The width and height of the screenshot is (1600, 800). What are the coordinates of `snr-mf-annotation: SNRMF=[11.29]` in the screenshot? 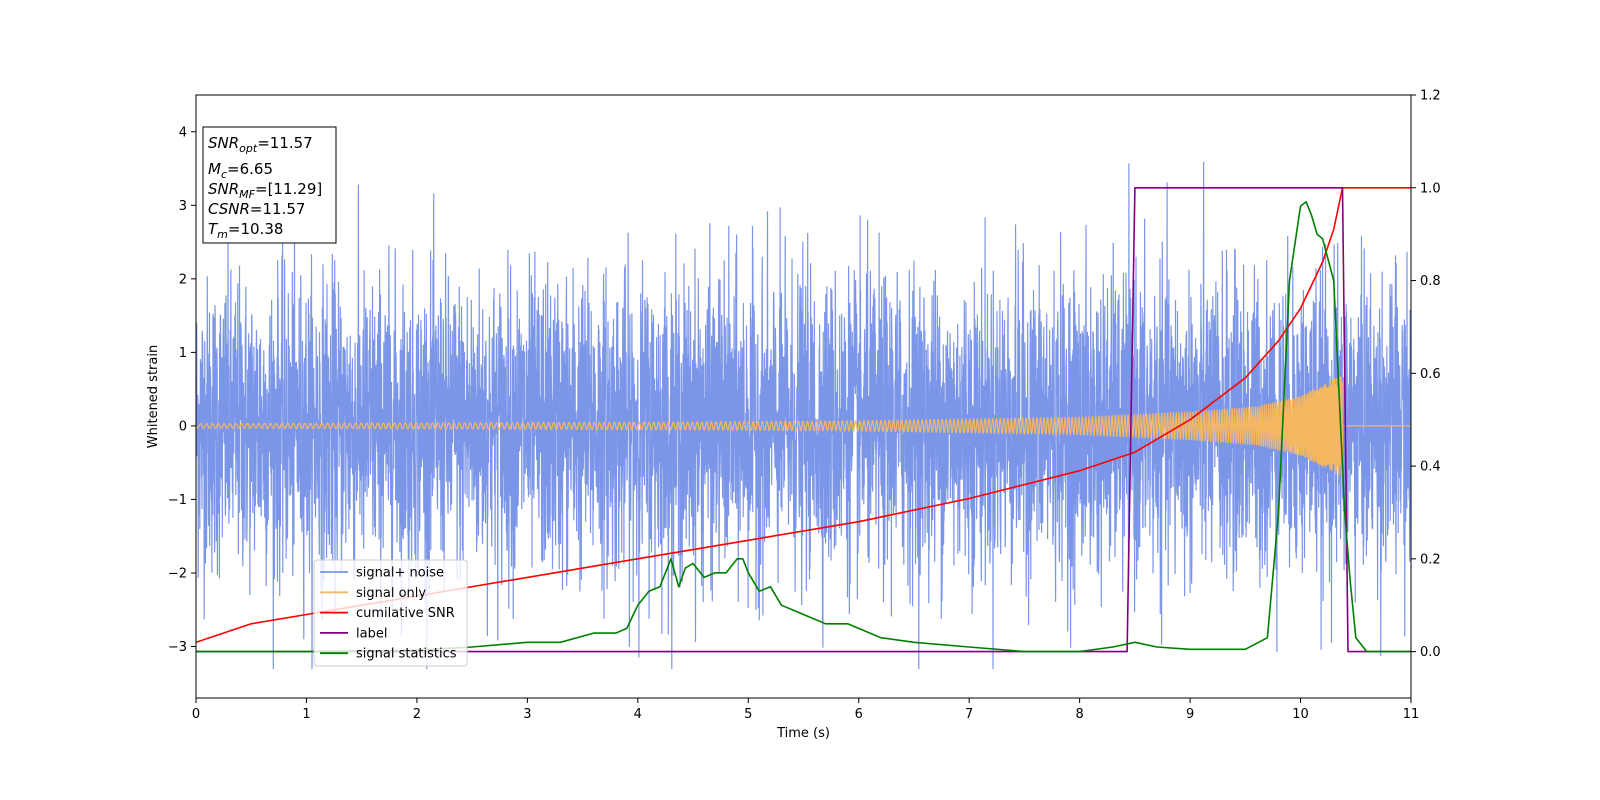 It's located at (265, 190).